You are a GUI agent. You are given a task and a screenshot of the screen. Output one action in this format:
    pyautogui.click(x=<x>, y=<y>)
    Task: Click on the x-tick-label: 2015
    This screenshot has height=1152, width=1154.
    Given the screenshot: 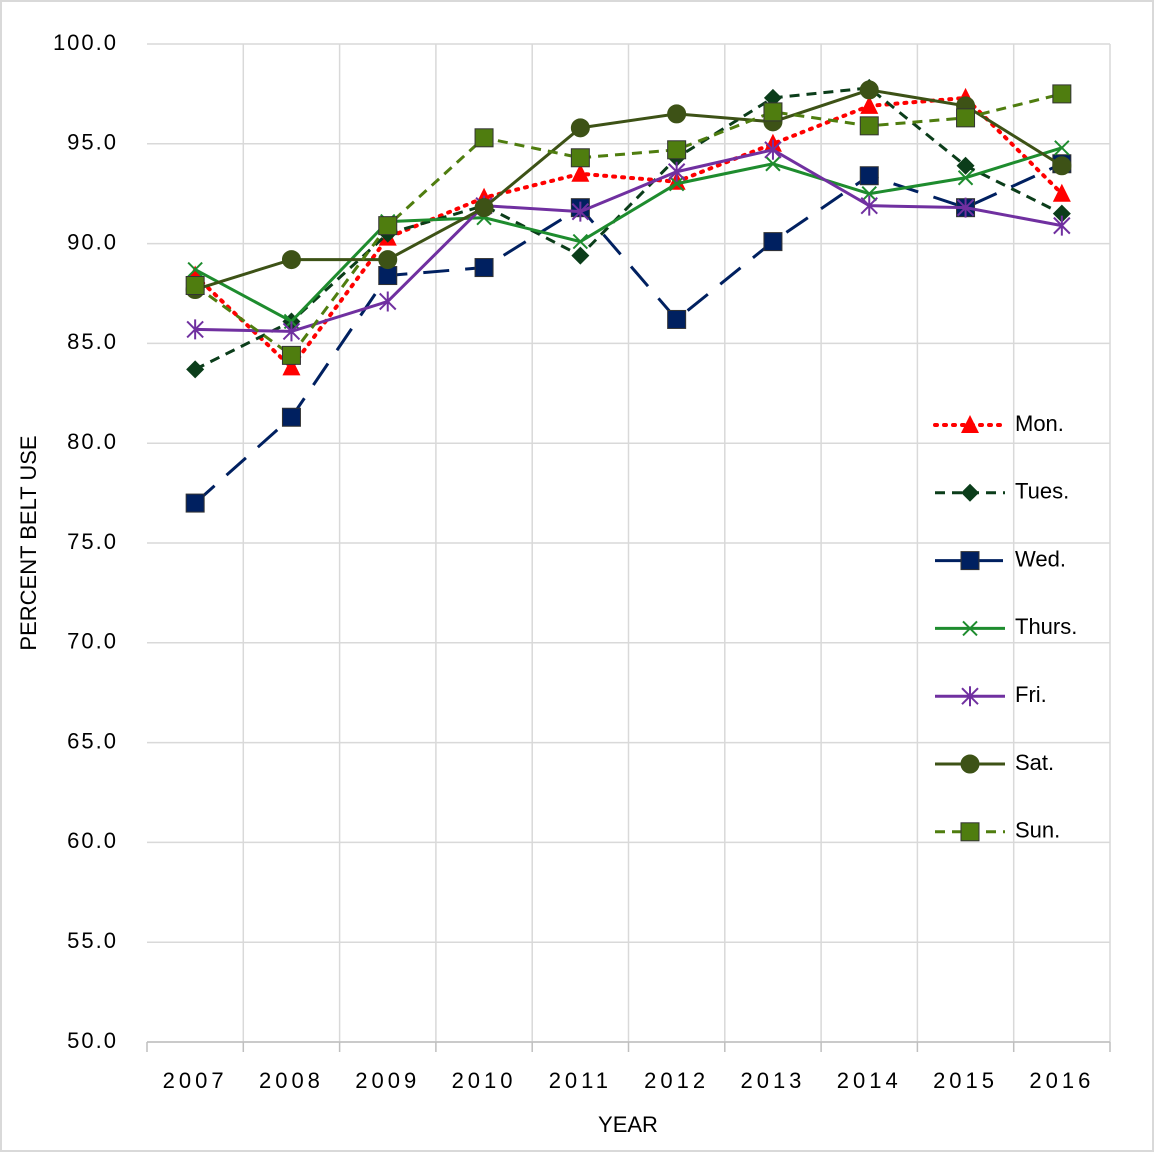 What is the action you would take?
    pyautogui.click(x=965, y=1080)
    